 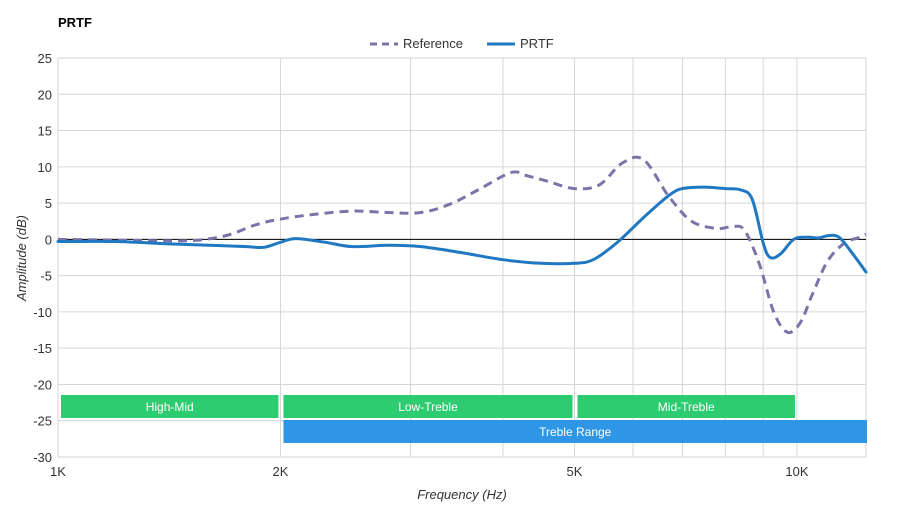 I want to click on band-mid-treble, so click(x=686, y=406).